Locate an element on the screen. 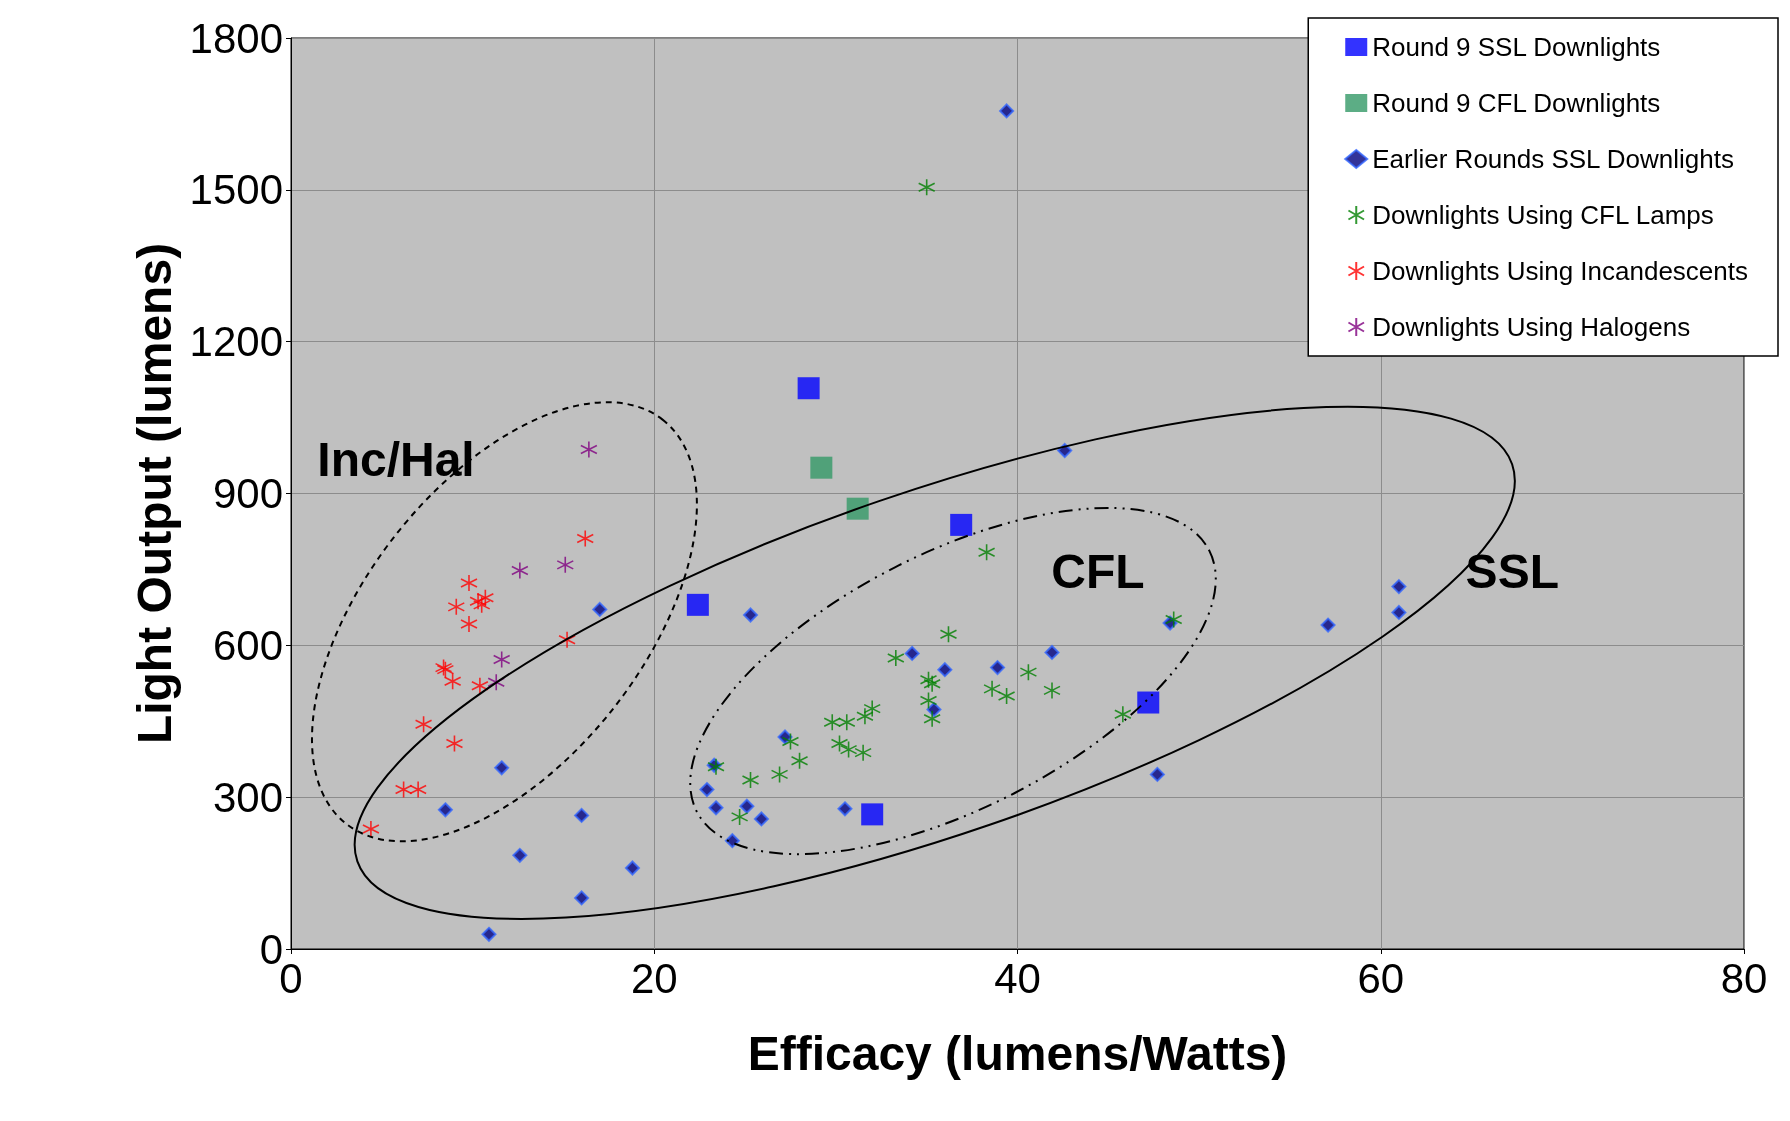 This screenshot has width=1790, height=1121. x-tick-label: 80 is located at coordinates (1744, 978).